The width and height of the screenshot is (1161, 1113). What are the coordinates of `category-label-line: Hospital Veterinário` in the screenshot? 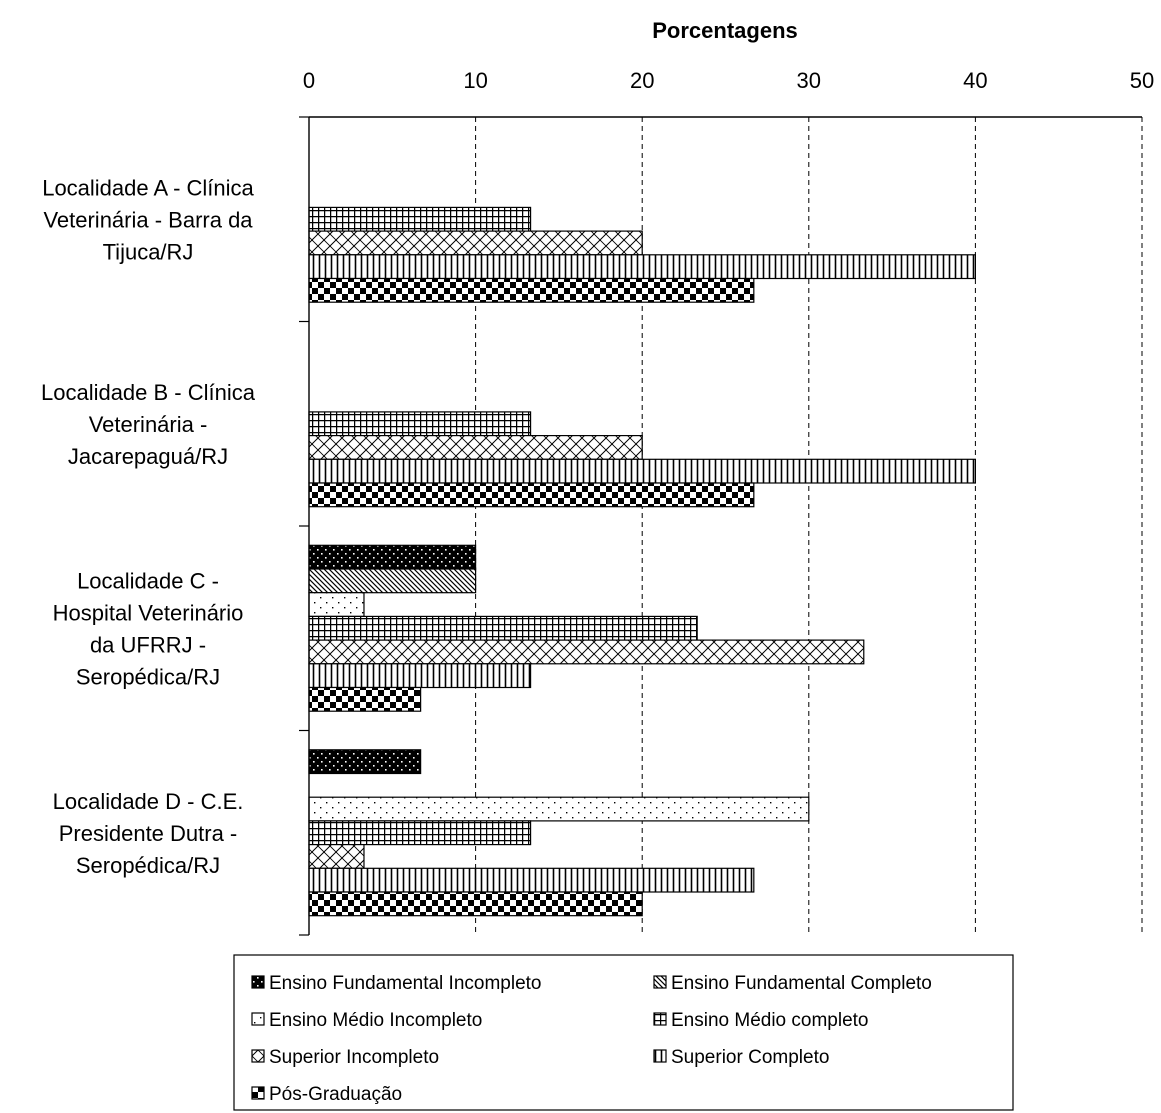 It's located at (148, 612).